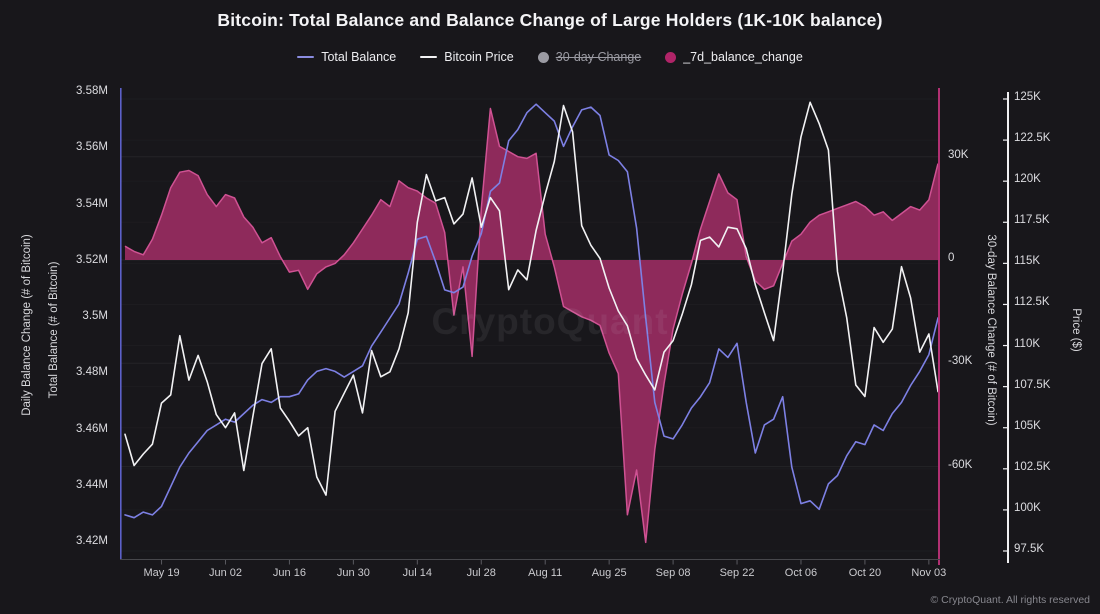  Describe the element at coordinates (92, 147) in the screenshot. I see `balance-axis-tick: 3.56M` at that location.